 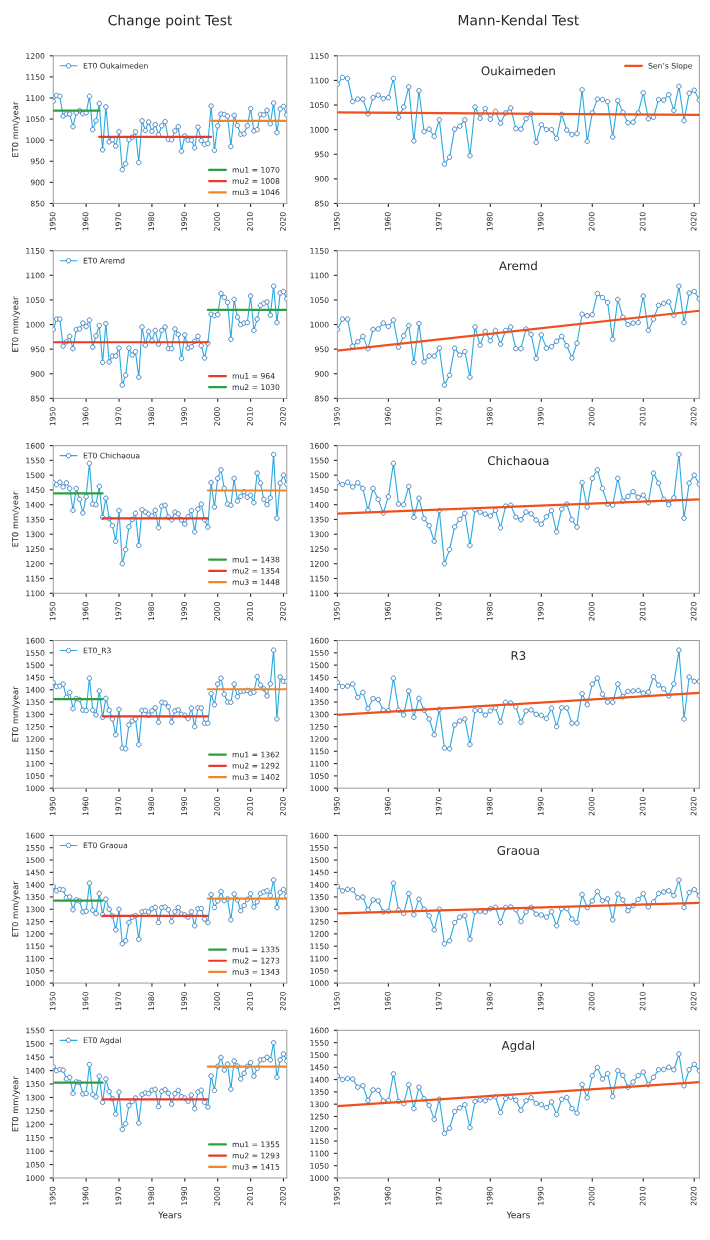 What do you see at coordinates (518, 655) in the screenshot?
I see `annotation: R3` at bounding box center [518, 655].